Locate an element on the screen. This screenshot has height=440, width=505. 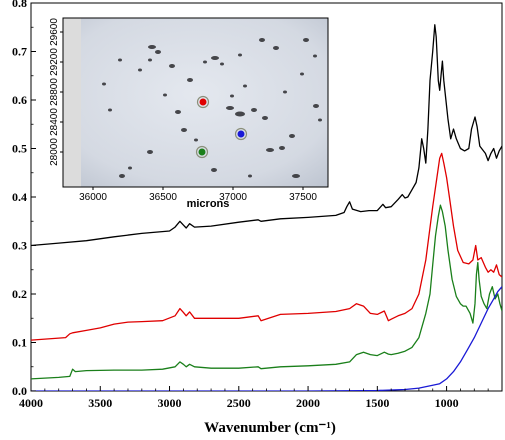
y-axis: 0.0 0.1 0.2 0.3 0.4 0.5 0.6 0.7 0.8 is located at coordinates (24, 199).